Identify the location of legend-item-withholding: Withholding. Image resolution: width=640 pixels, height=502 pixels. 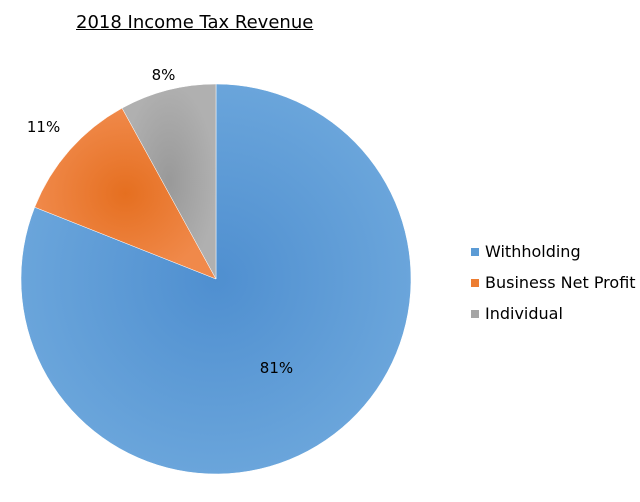
(553, 251).